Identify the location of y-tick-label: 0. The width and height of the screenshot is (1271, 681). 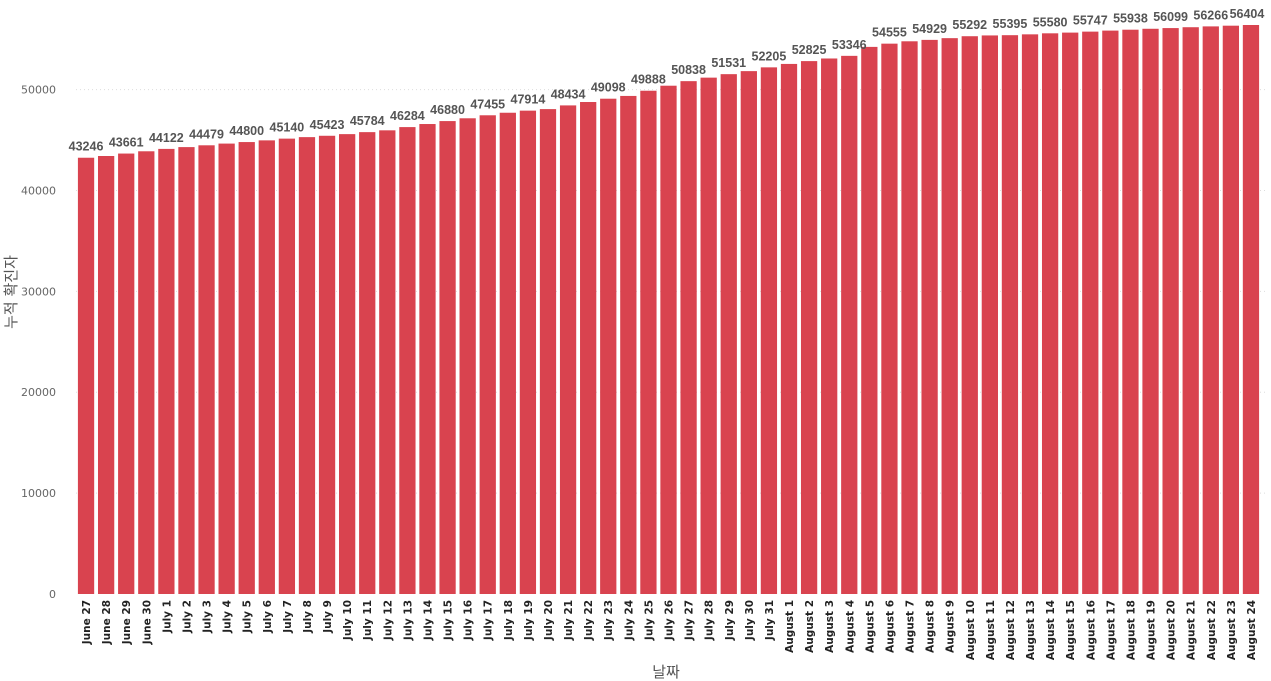
(52, 594).